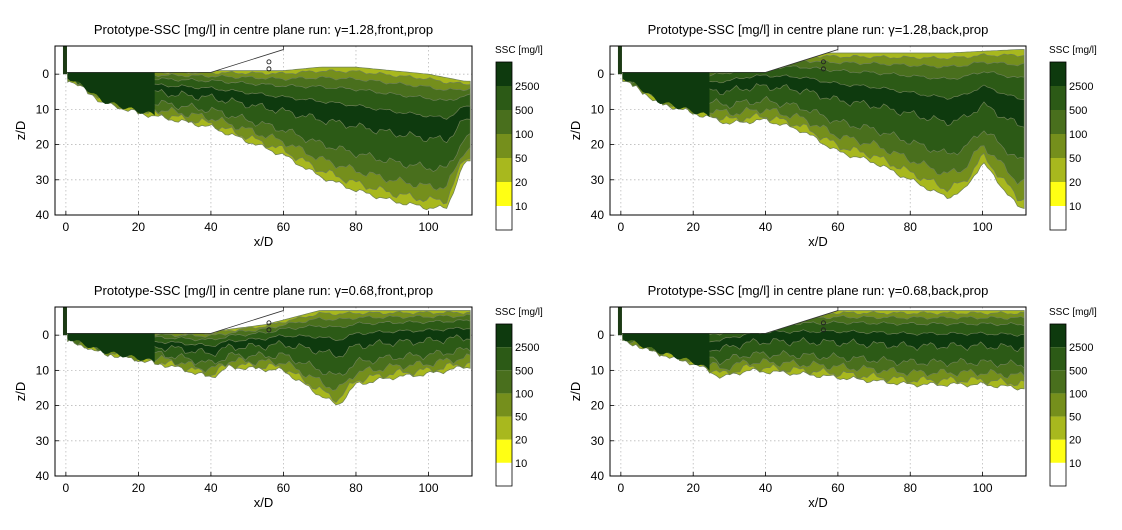  Describe the element at coordinates (139, 488) in the screenshot. I see `x-tick-label: 20` at that location.